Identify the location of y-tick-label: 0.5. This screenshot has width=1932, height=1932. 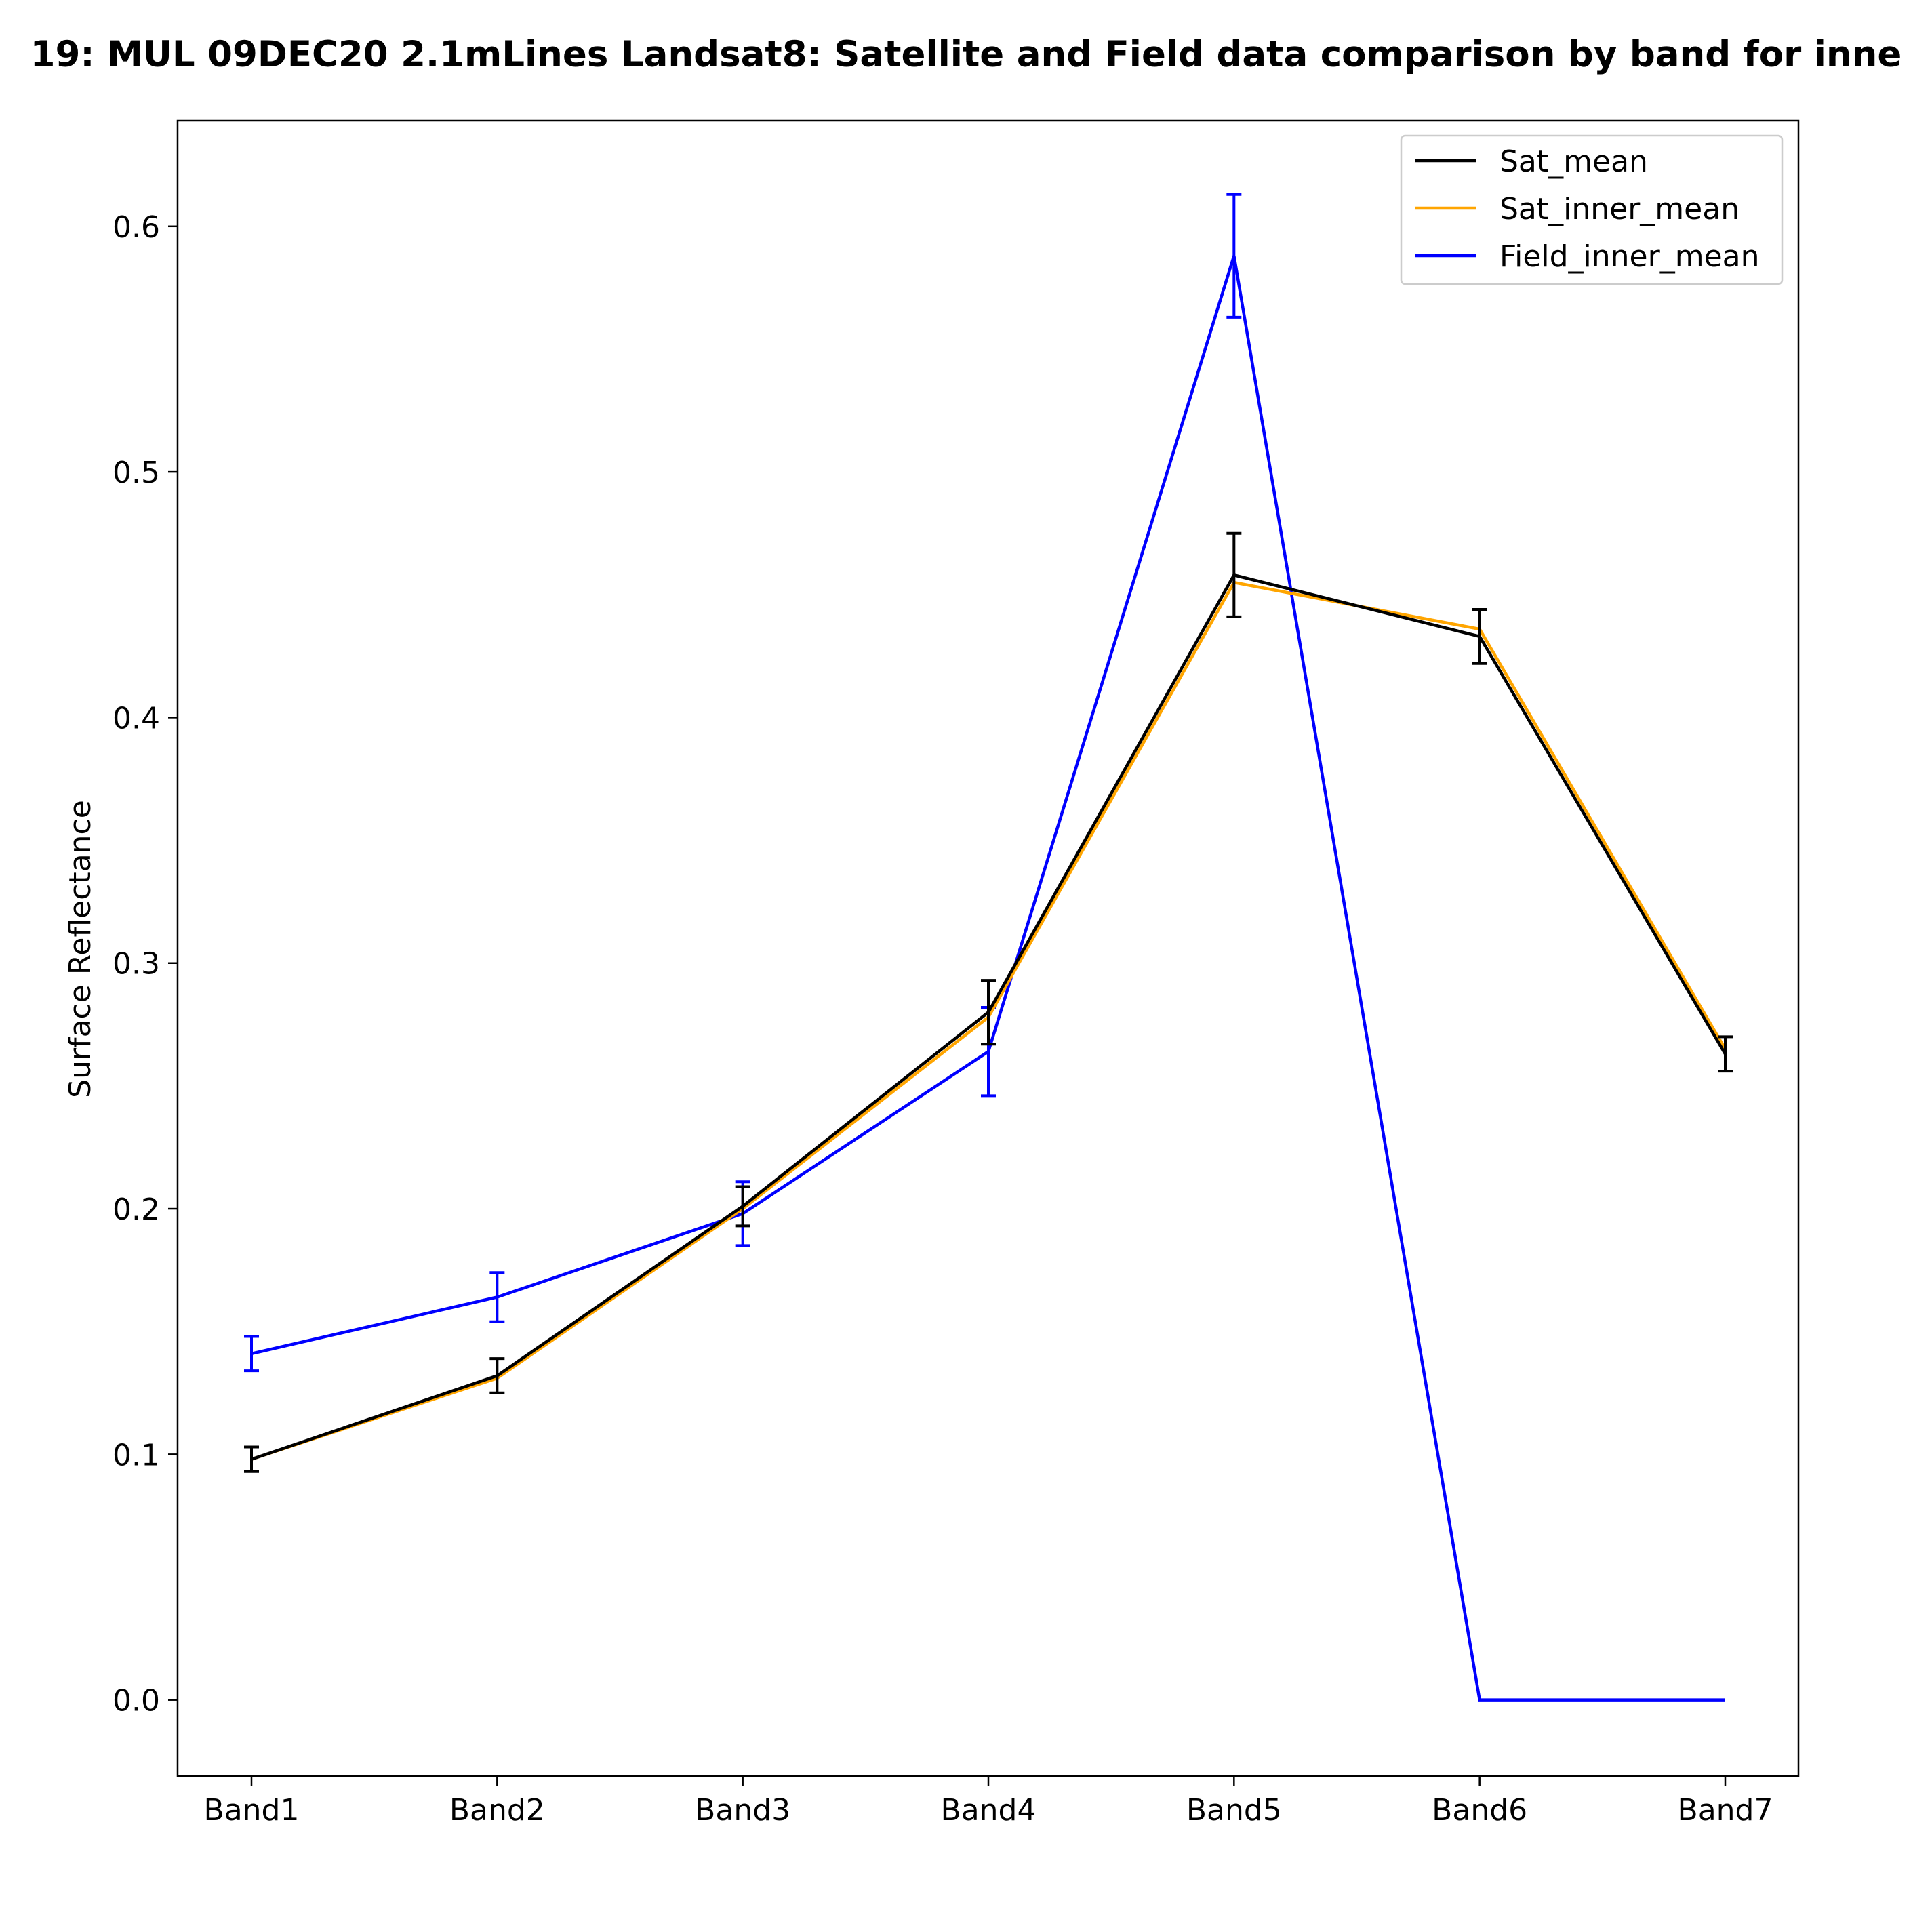
(136, 473).